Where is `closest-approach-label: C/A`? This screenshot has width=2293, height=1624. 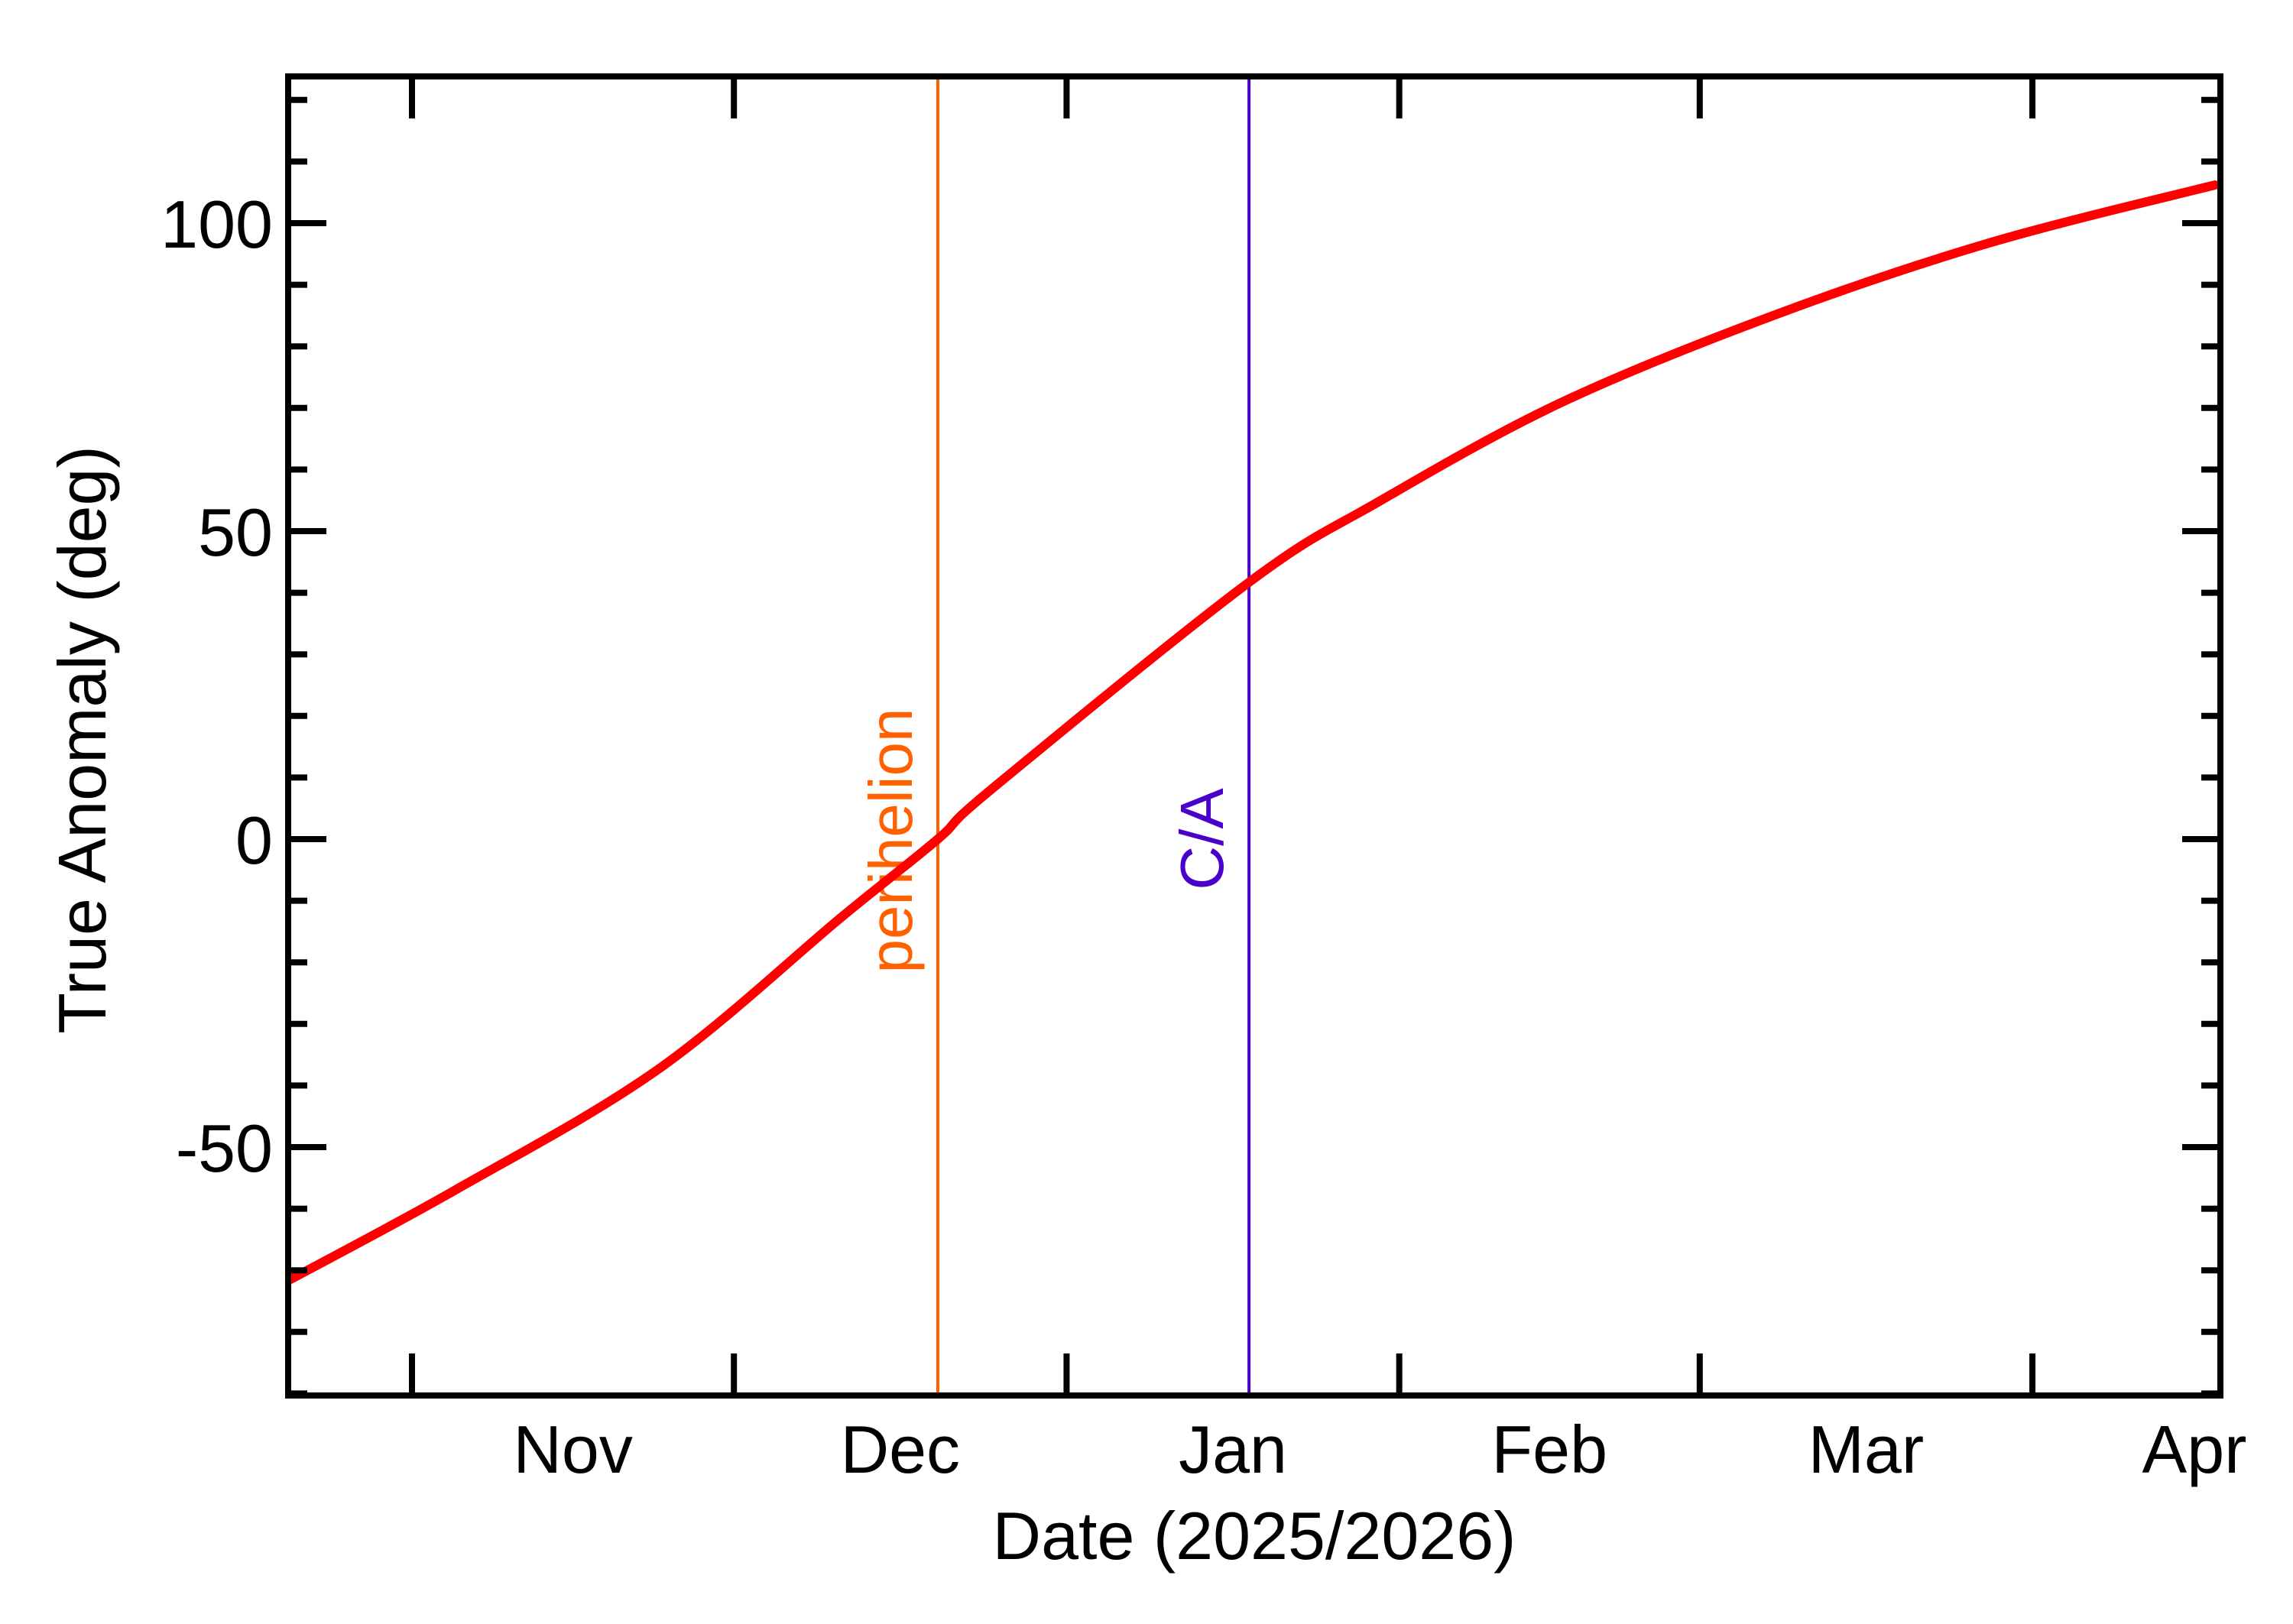 closest-approach-label: C/A is located at coordinates (1202, 839).